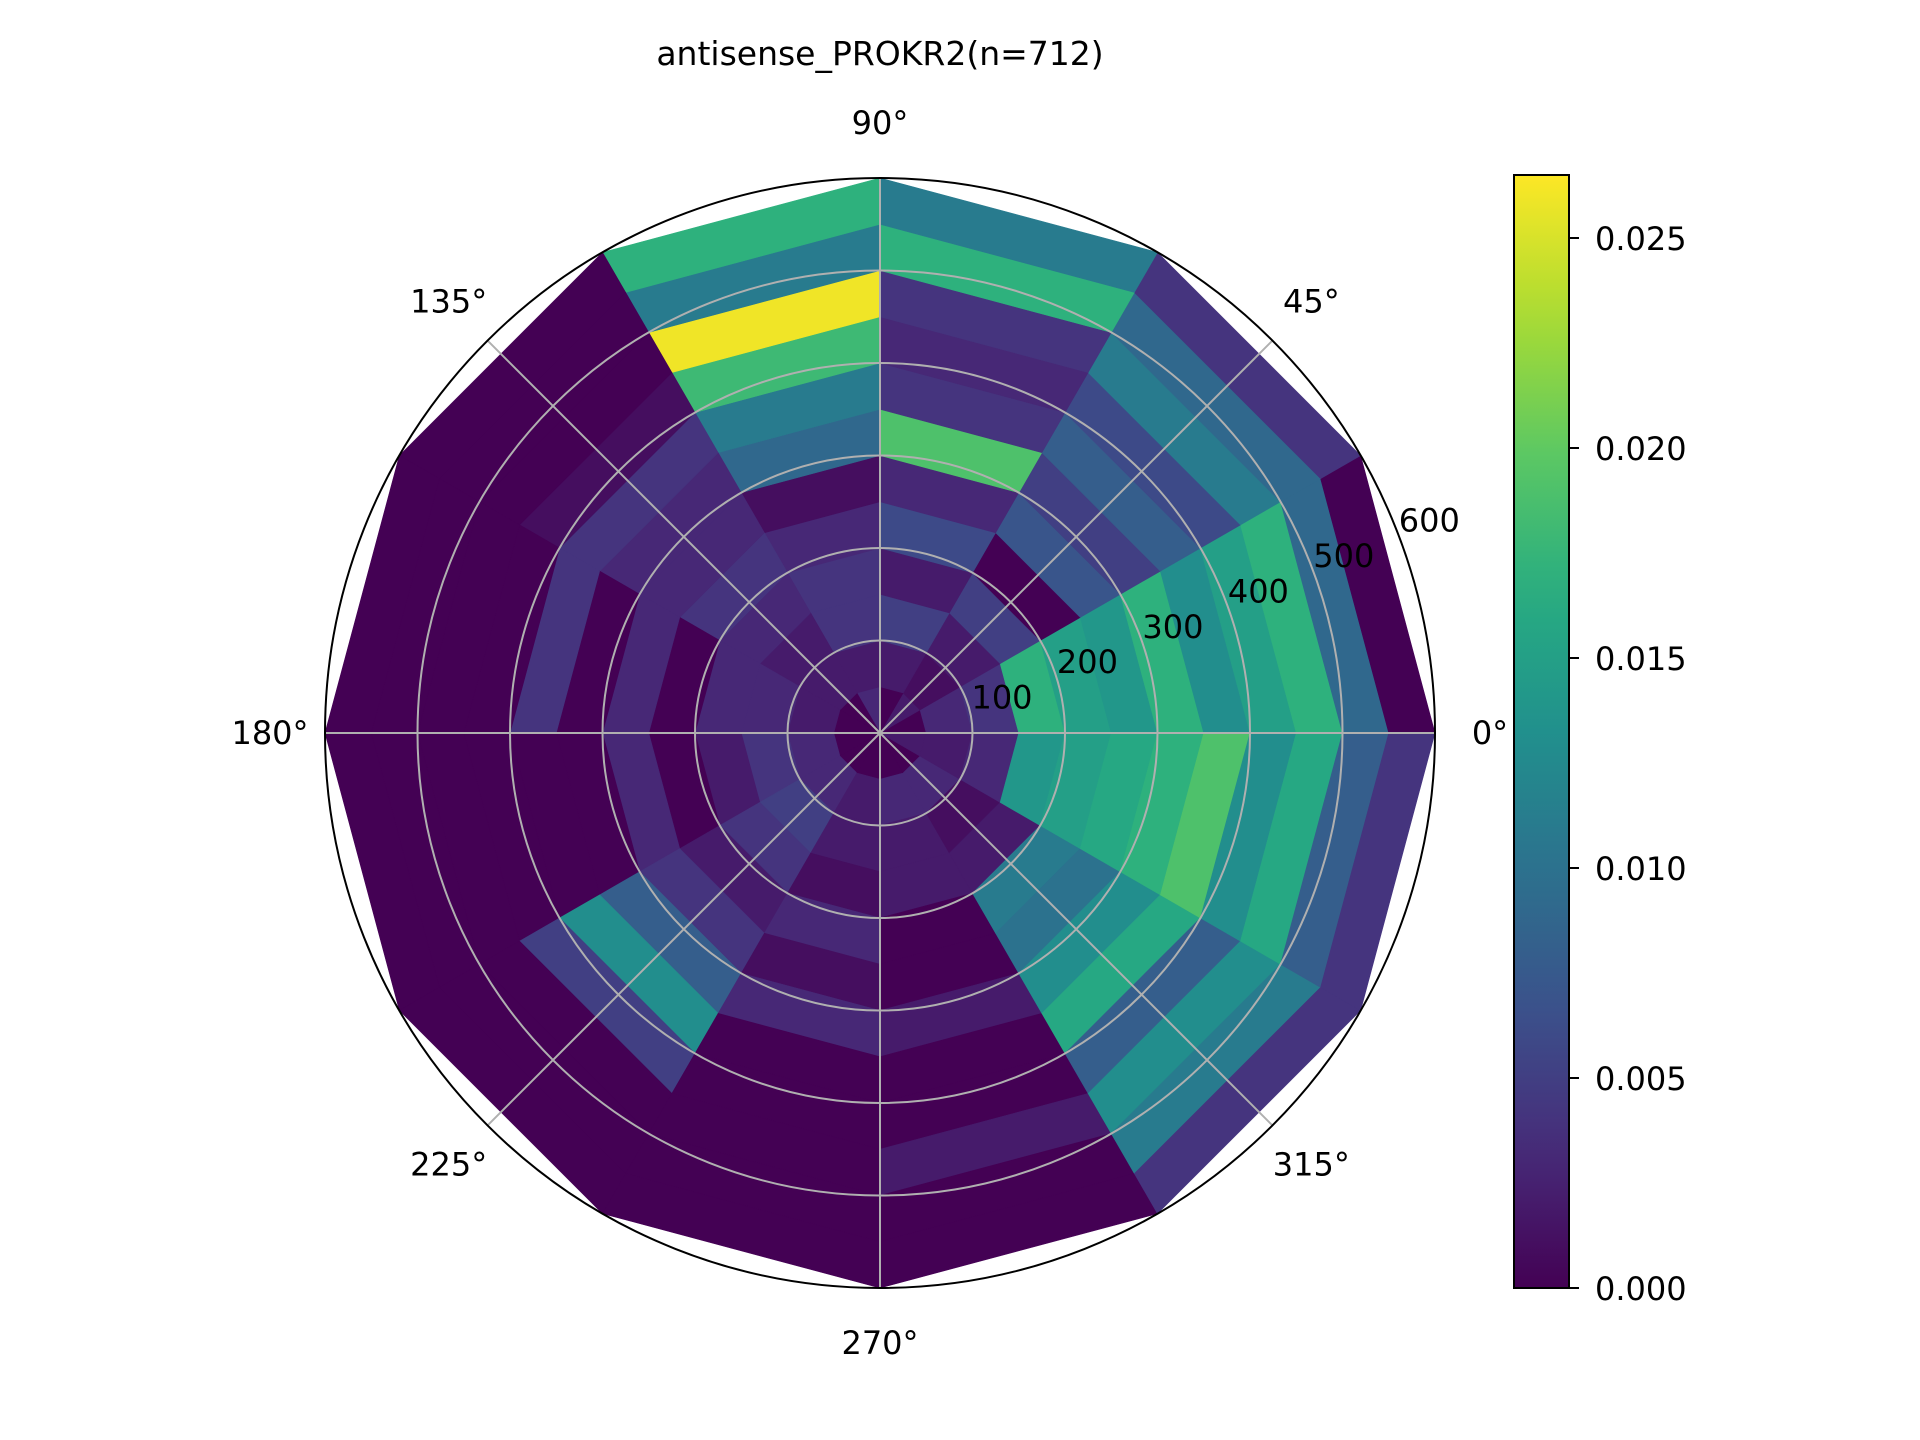  Describe the element at coordinates (1641, 1289) in the screenshot. I see `colorbar-tick-label: 0.000` at that location.